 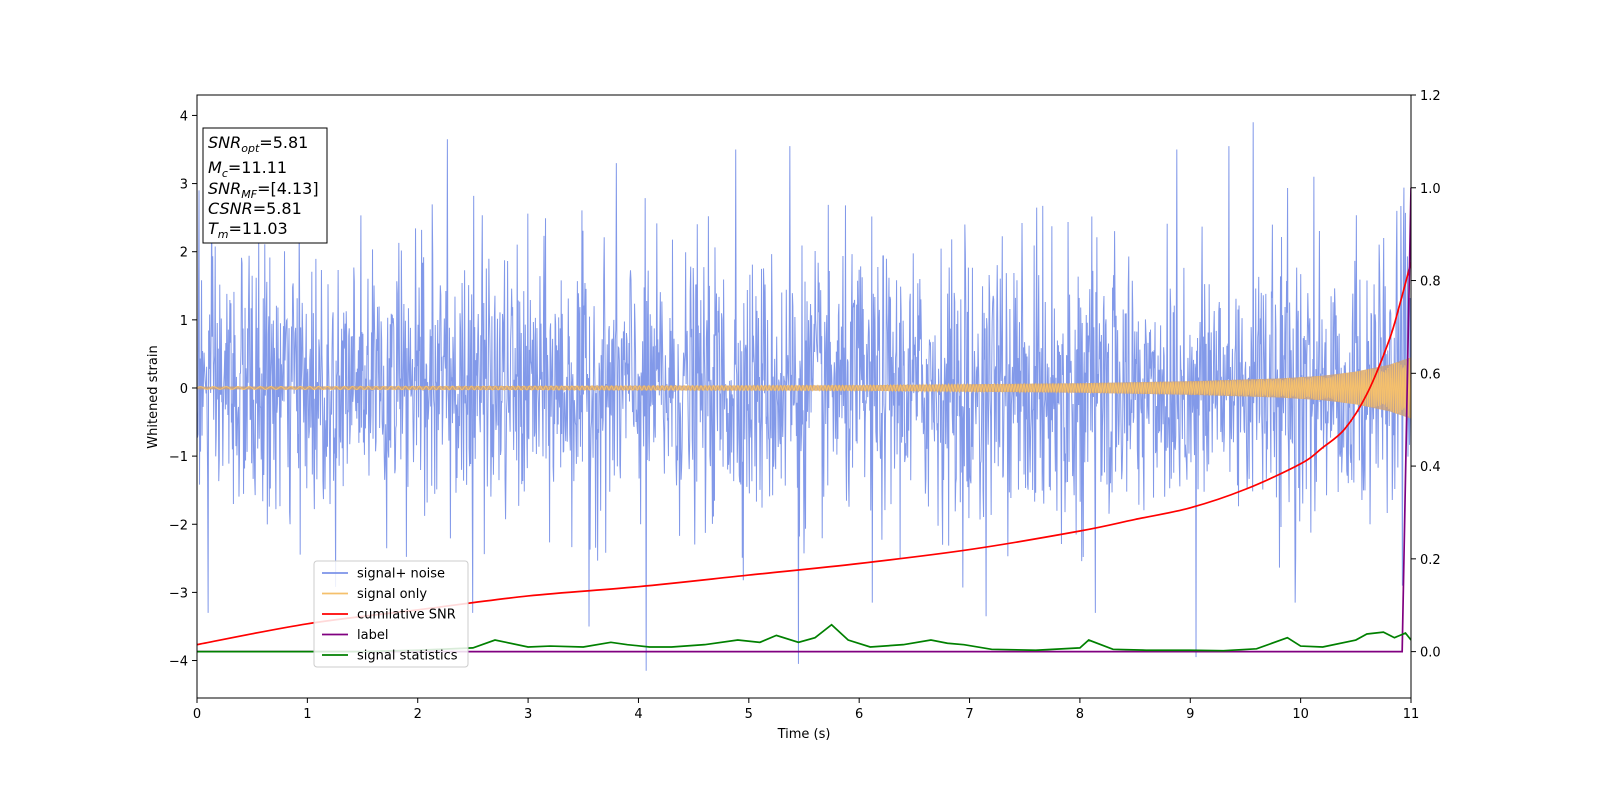 I want to click on x-tick-label: 2, so click(x=418, y=714).